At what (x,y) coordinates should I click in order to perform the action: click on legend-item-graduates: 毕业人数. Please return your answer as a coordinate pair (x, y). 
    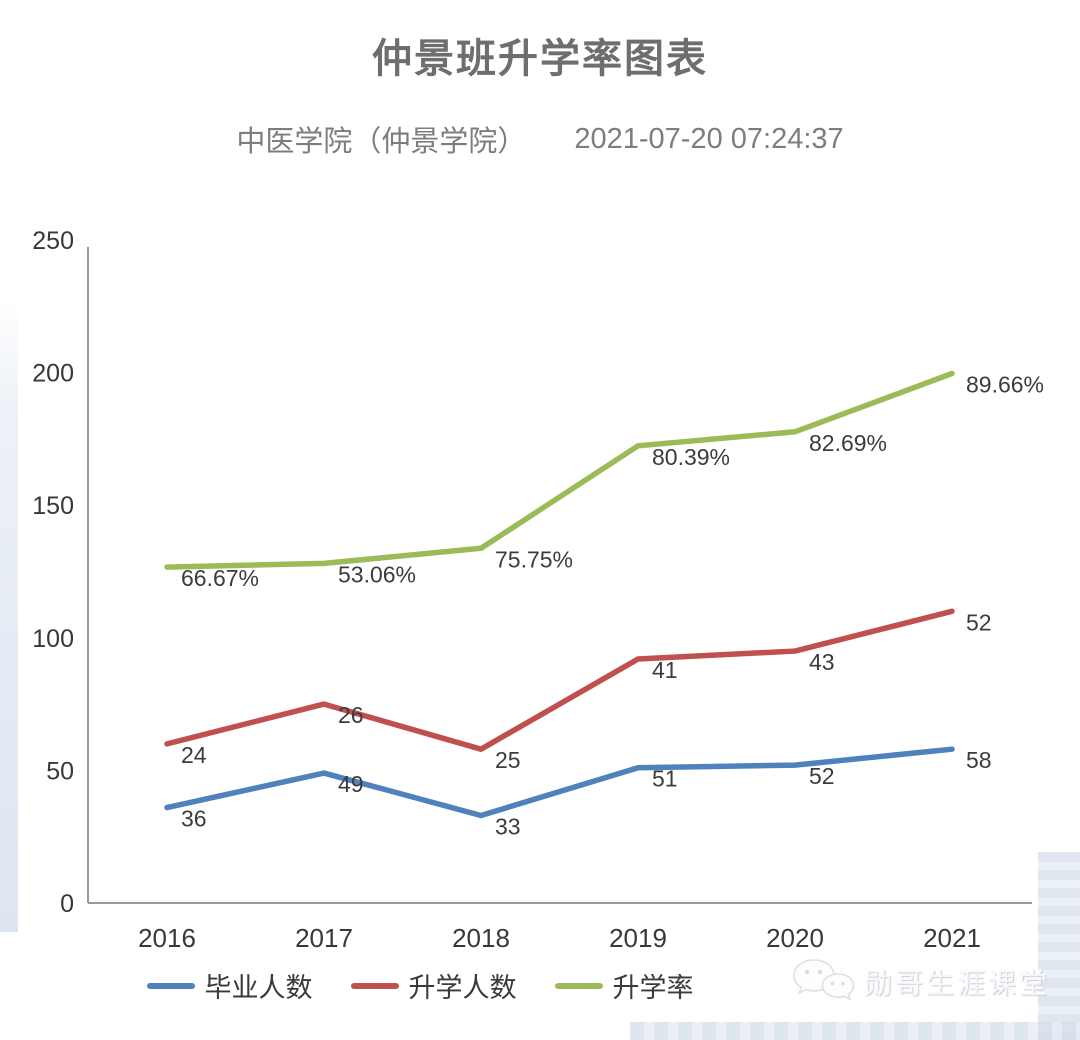
    Looking at the image, I should click on (229, 985).